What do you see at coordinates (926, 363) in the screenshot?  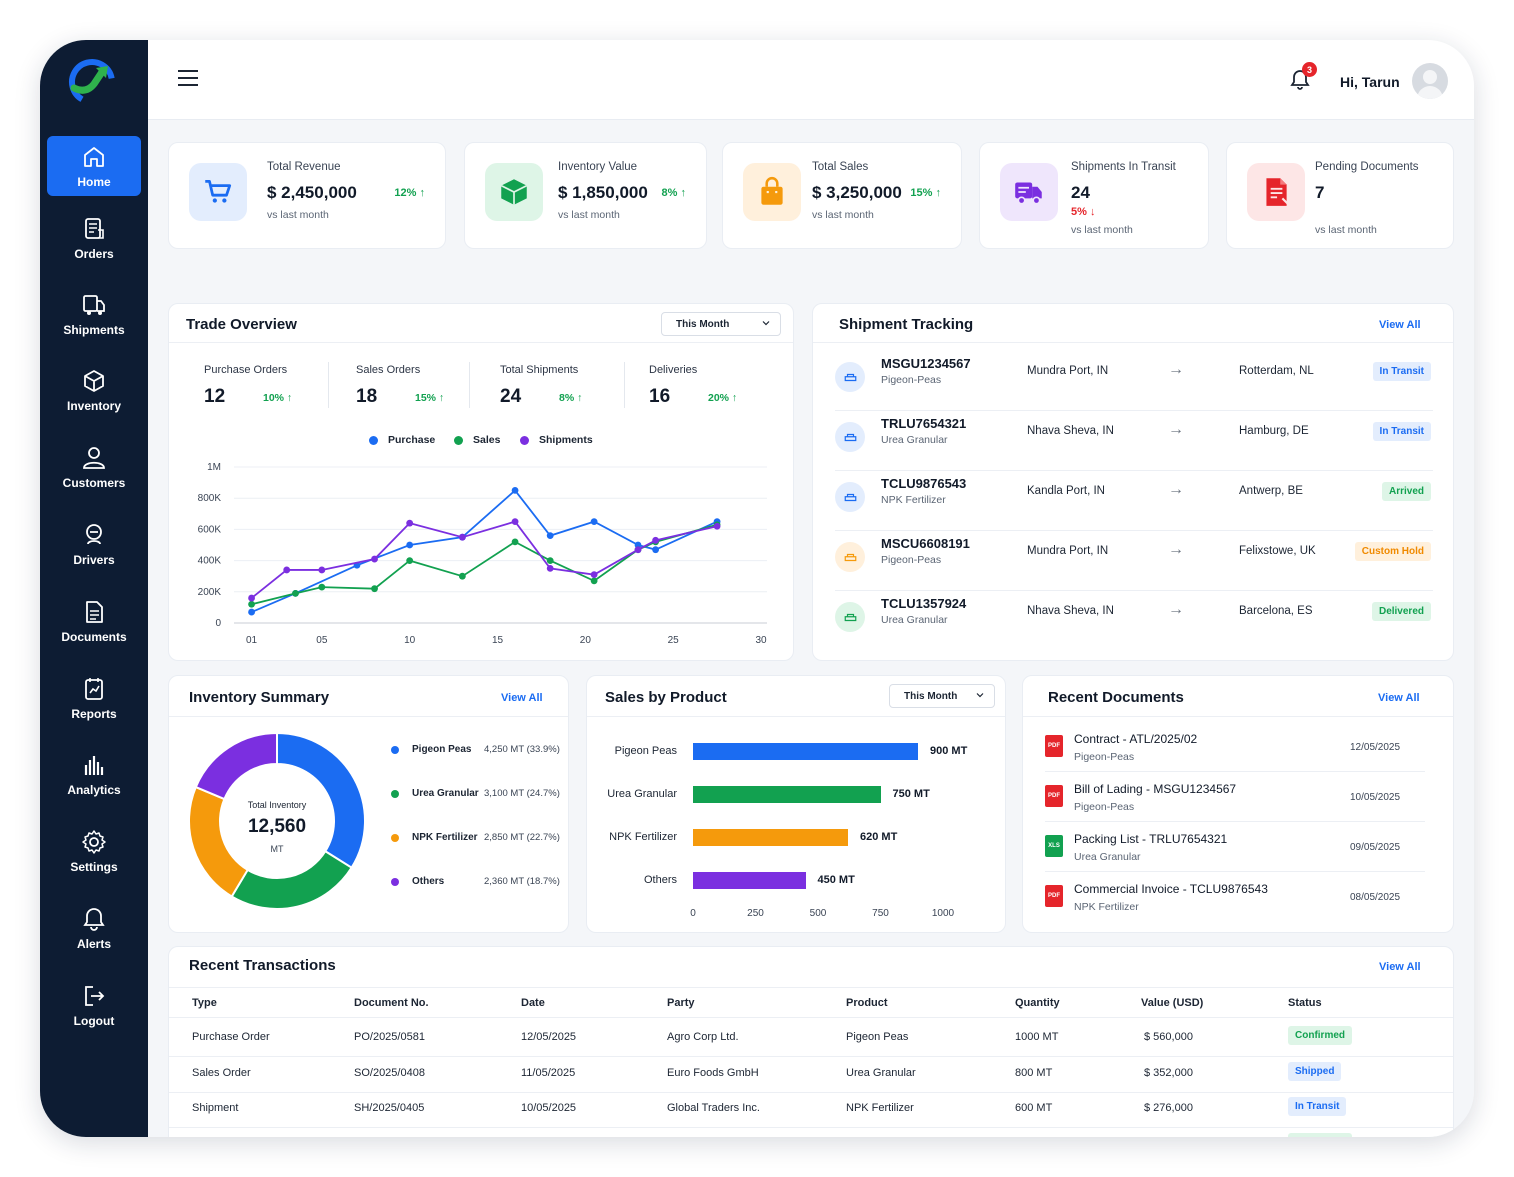 I see `shipment-id: MSGU1234567` at bounding box center [926, 363].